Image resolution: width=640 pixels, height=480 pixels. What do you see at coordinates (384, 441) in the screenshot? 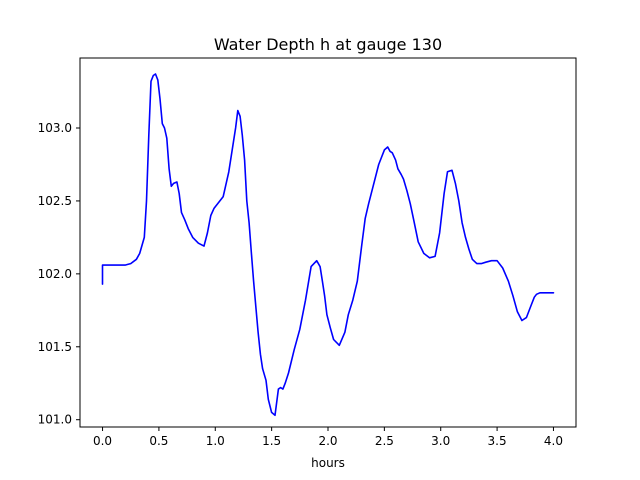
I see `x-tick-label: 2.5` at bounding box center [384, 441].